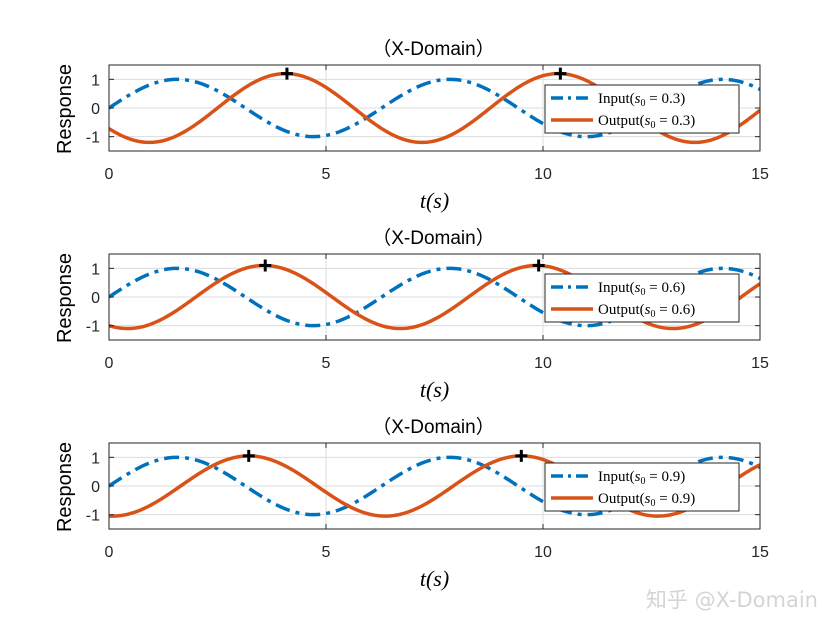 This screenshot has height=630, width=840. Describe the element at coordinates (641, 100) in the screenshot. I see `legend-input-label: Input(s0 = 0.3)` at that location.